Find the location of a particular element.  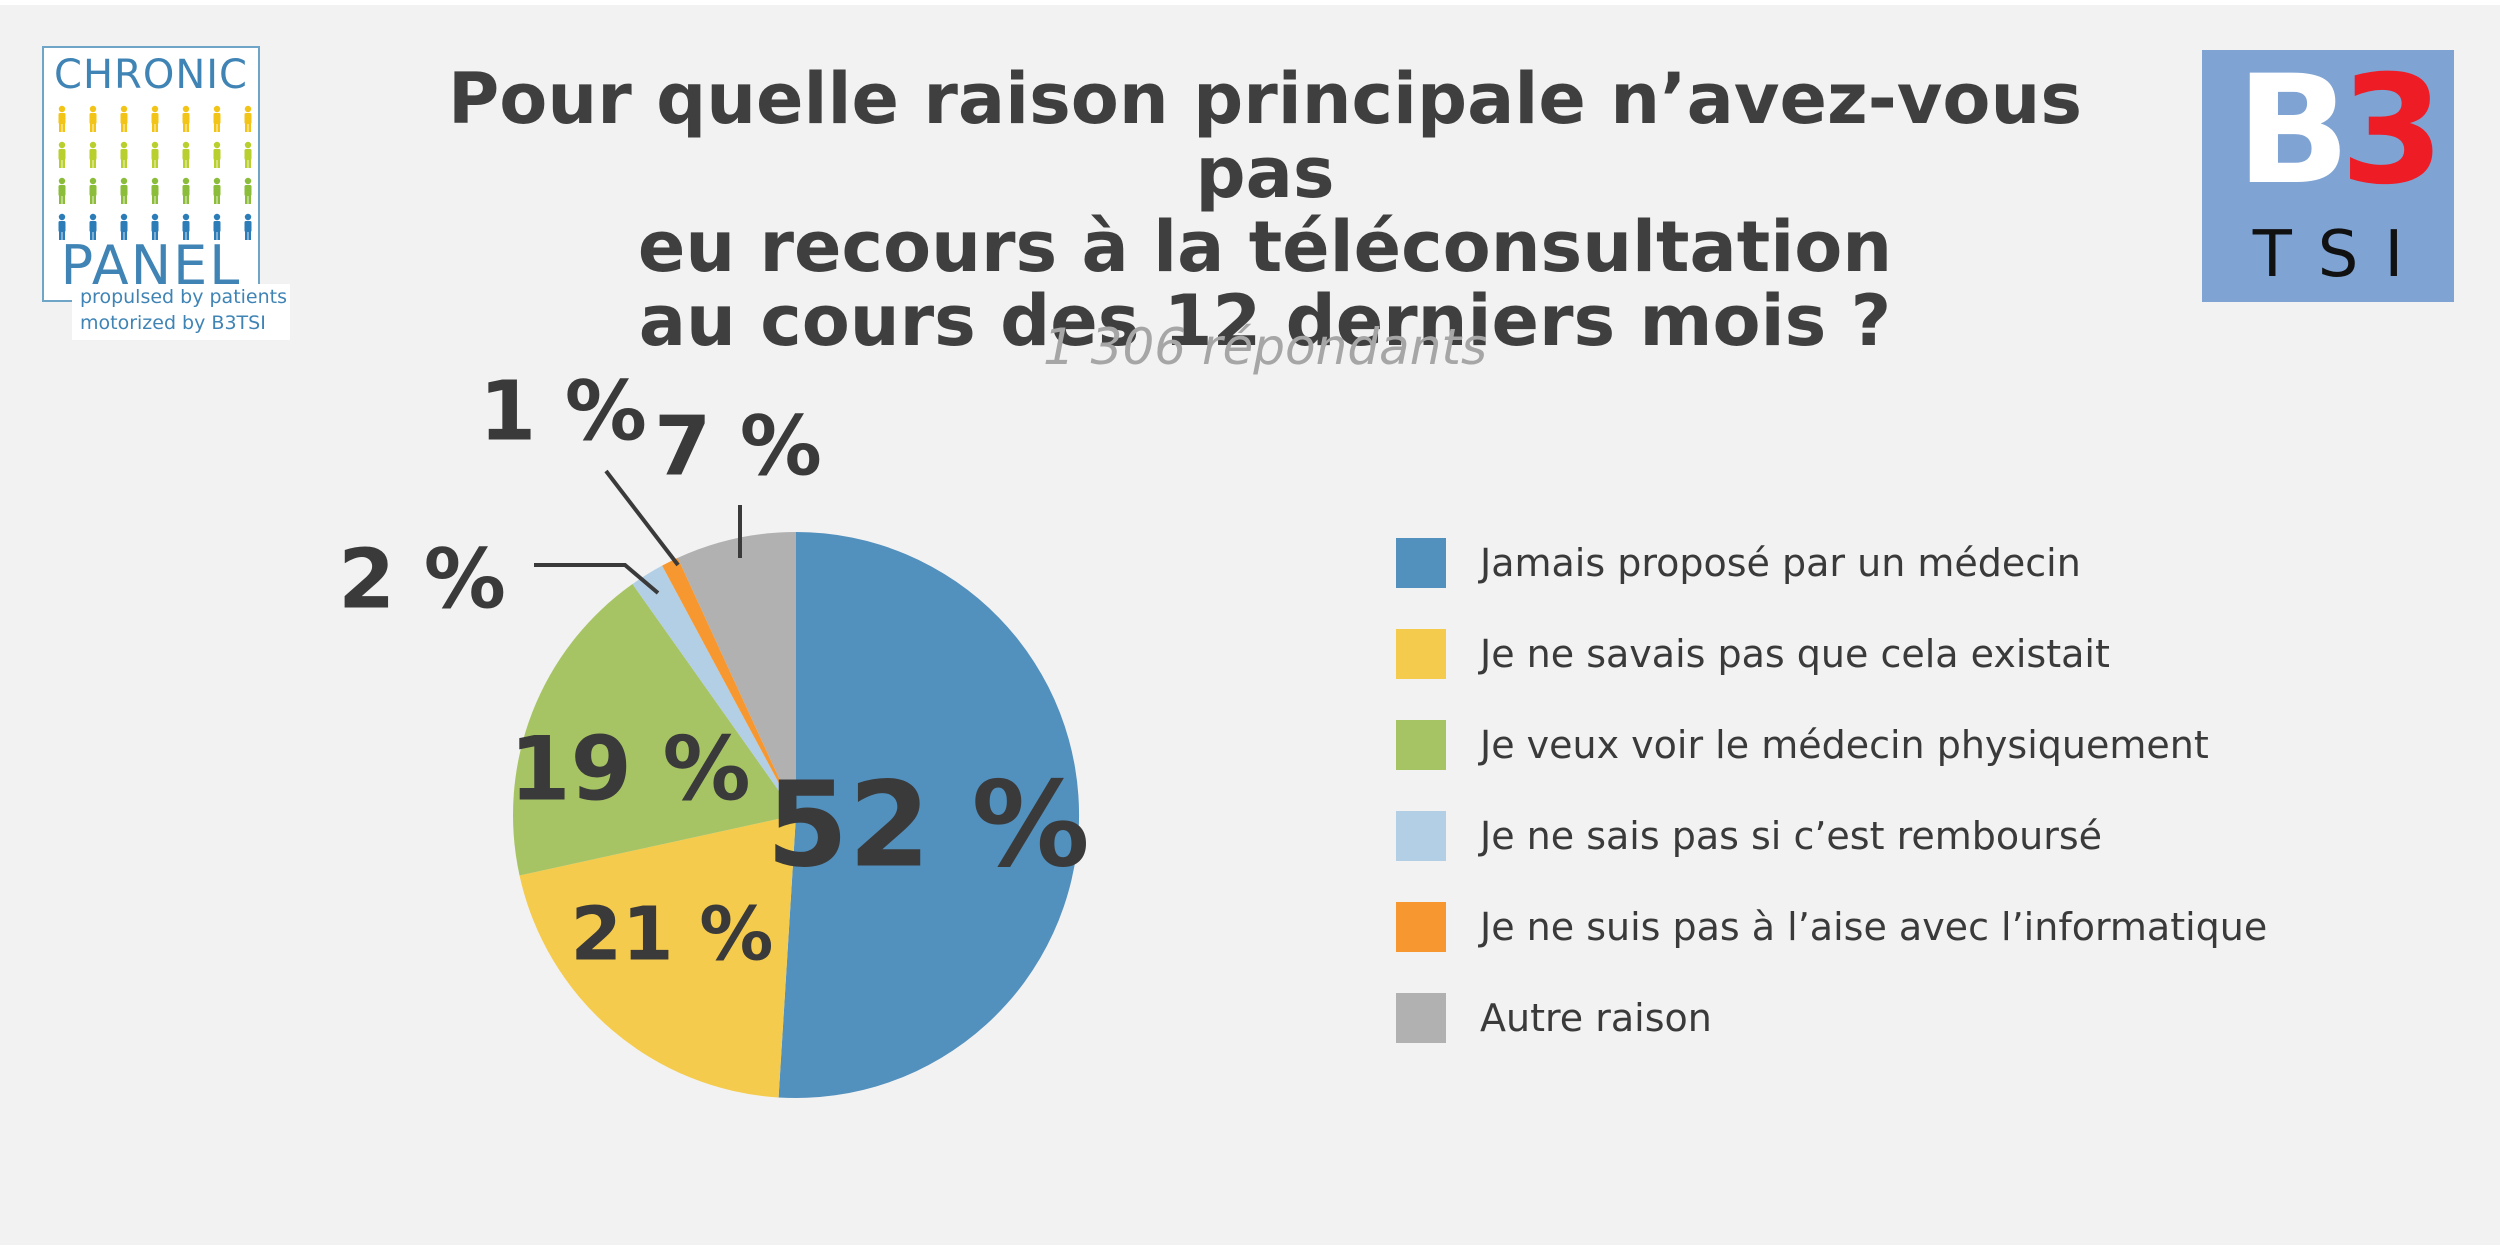

slice-data-label: 1 % is located at coordinates (563, 412).